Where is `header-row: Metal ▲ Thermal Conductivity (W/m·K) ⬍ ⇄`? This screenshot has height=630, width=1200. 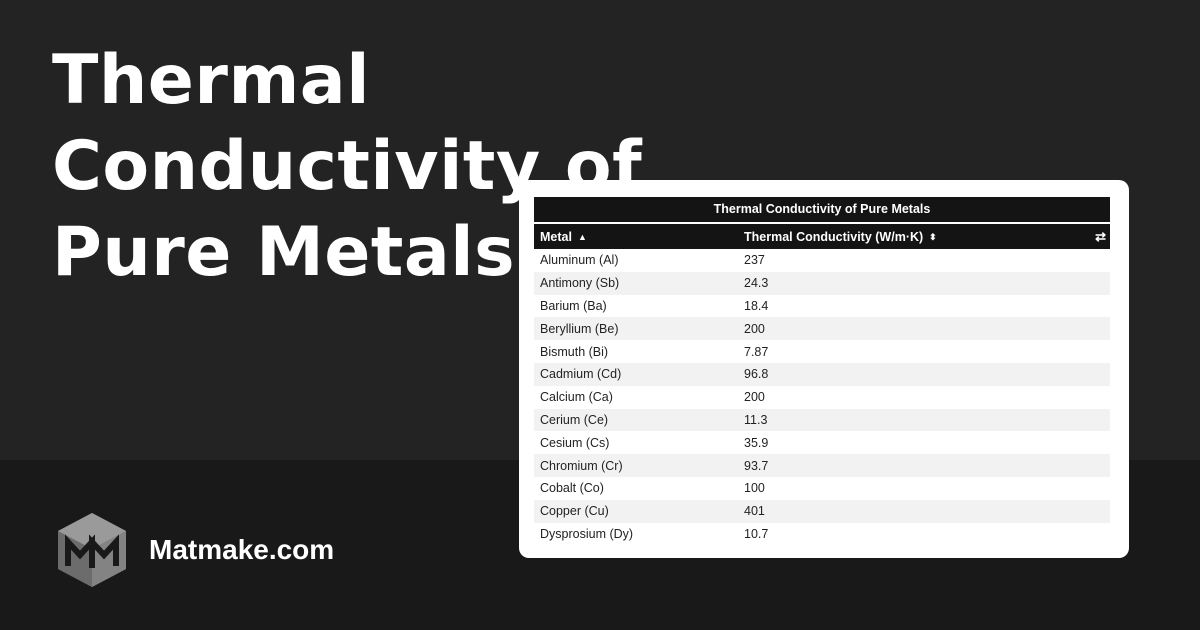
header-row: Metal ▲ Thermal Conductivity (W/m·K) ⬍ ⇄ is located at coordinates (822, 236).